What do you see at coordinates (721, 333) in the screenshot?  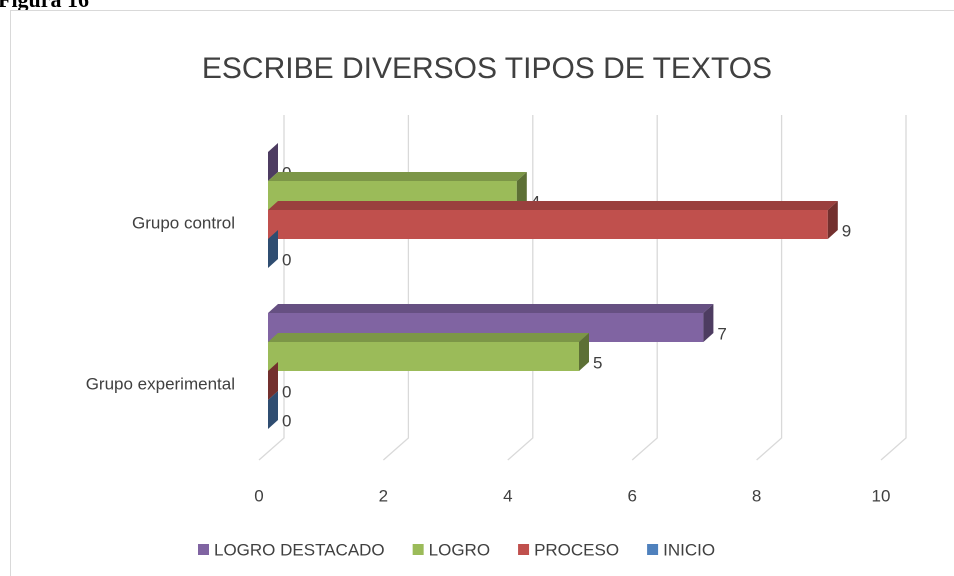 I see `data-label: 7` at bounding box center [721, 333].